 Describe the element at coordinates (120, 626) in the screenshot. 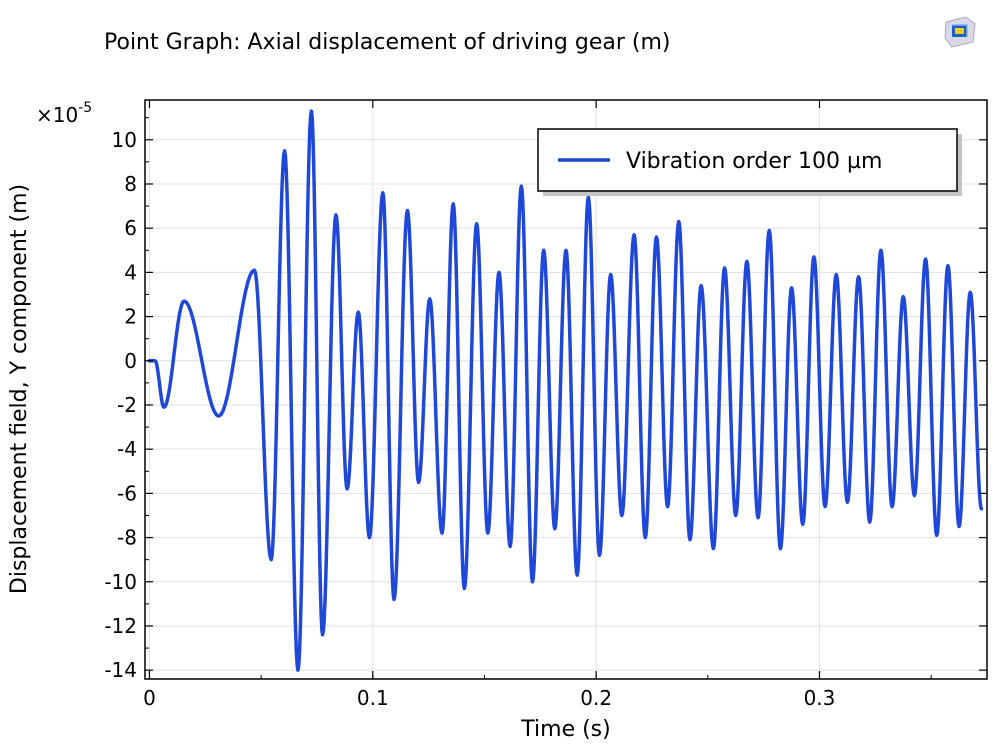

I see `y-tick-label: -12` at that location.